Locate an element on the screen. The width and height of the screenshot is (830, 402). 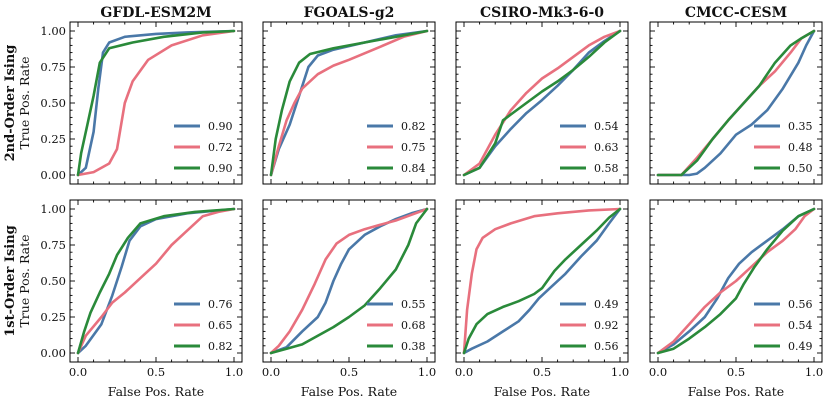
panel-0-3: 0.35 0.48 0.50 is located at coordinates (736, 103).